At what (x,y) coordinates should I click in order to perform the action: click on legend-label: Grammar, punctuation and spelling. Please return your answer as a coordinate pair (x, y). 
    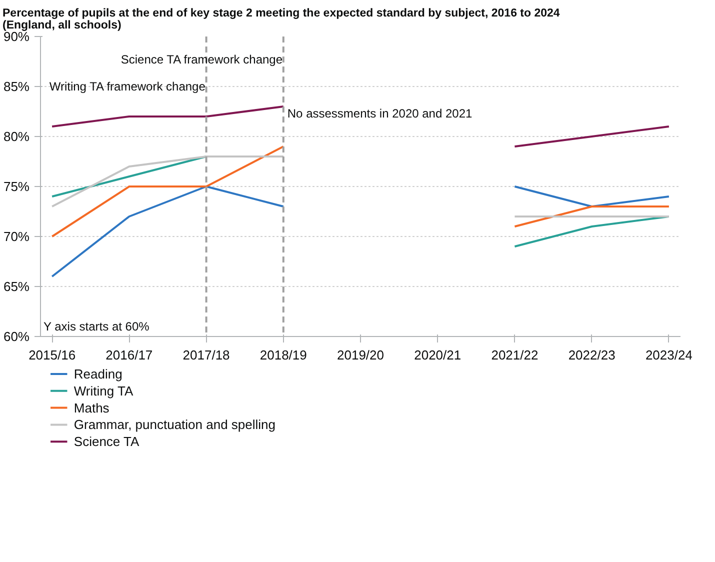
    Looking at the image, I should click on (175, 424).